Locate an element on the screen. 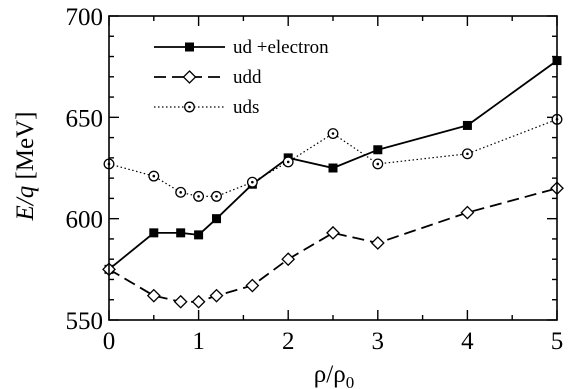 Image resolution: width=568 pixels, height=389 pixels. legend-entry-3: uds is located at coordinates (206, 107).